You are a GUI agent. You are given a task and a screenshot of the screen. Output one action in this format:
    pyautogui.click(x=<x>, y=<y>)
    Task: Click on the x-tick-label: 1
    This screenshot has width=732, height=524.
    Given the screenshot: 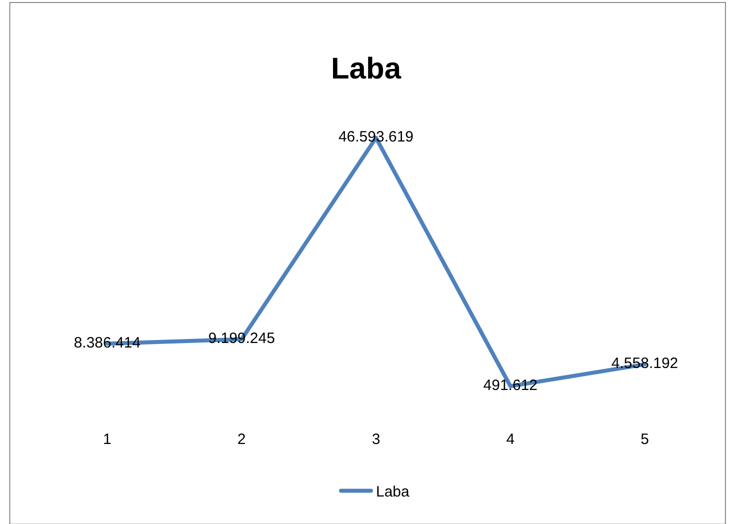 What is the action you would take?
    pyautogui.click(x=107, y=439)
    